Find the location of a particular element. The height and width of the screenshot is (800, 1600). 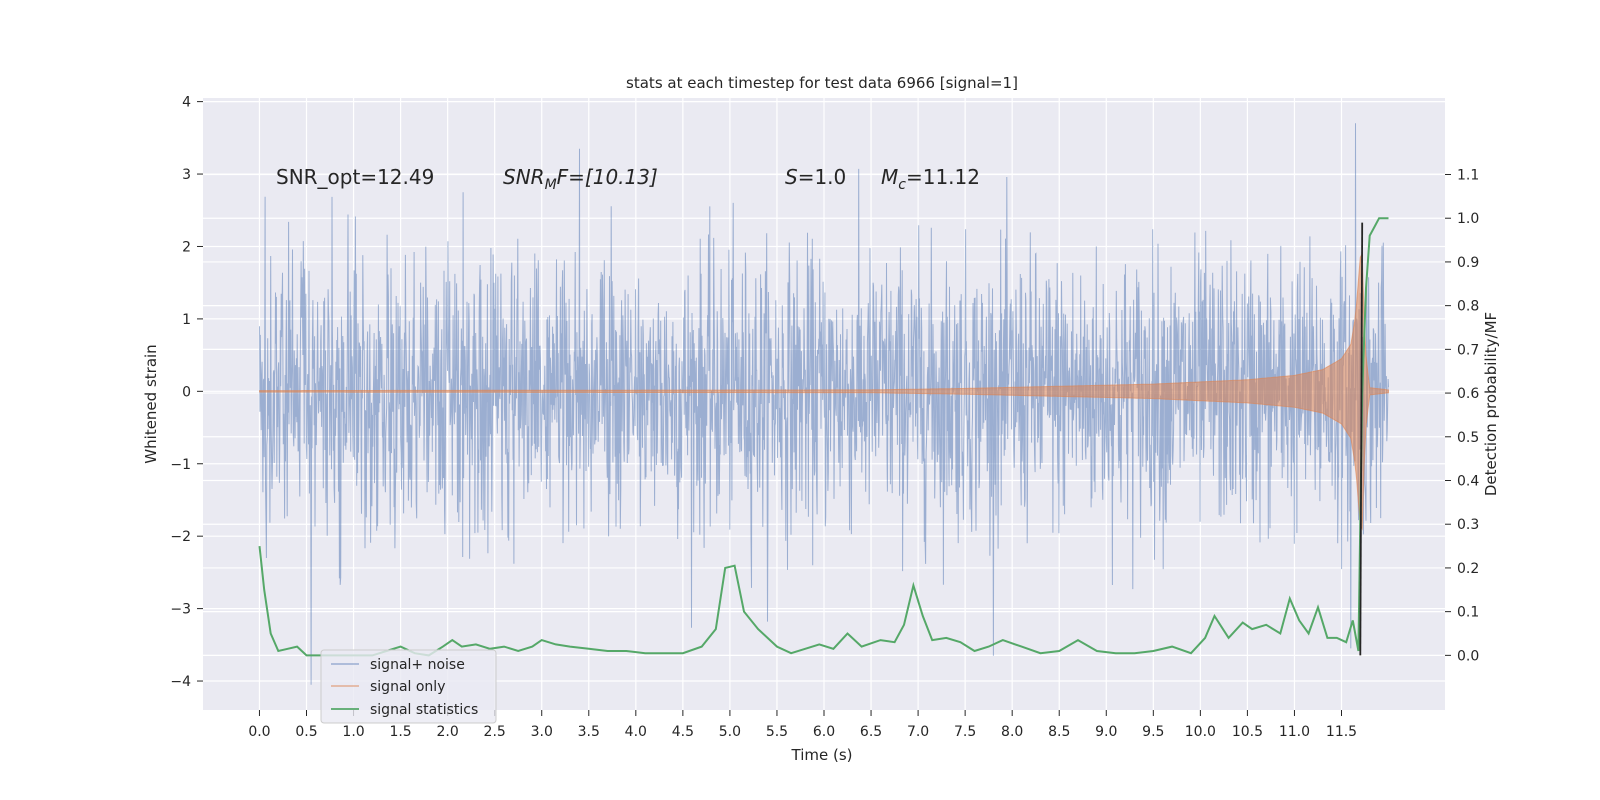

annotation-snr-mf: SNRMF=[10.13] is located at coordinates (580, 179).